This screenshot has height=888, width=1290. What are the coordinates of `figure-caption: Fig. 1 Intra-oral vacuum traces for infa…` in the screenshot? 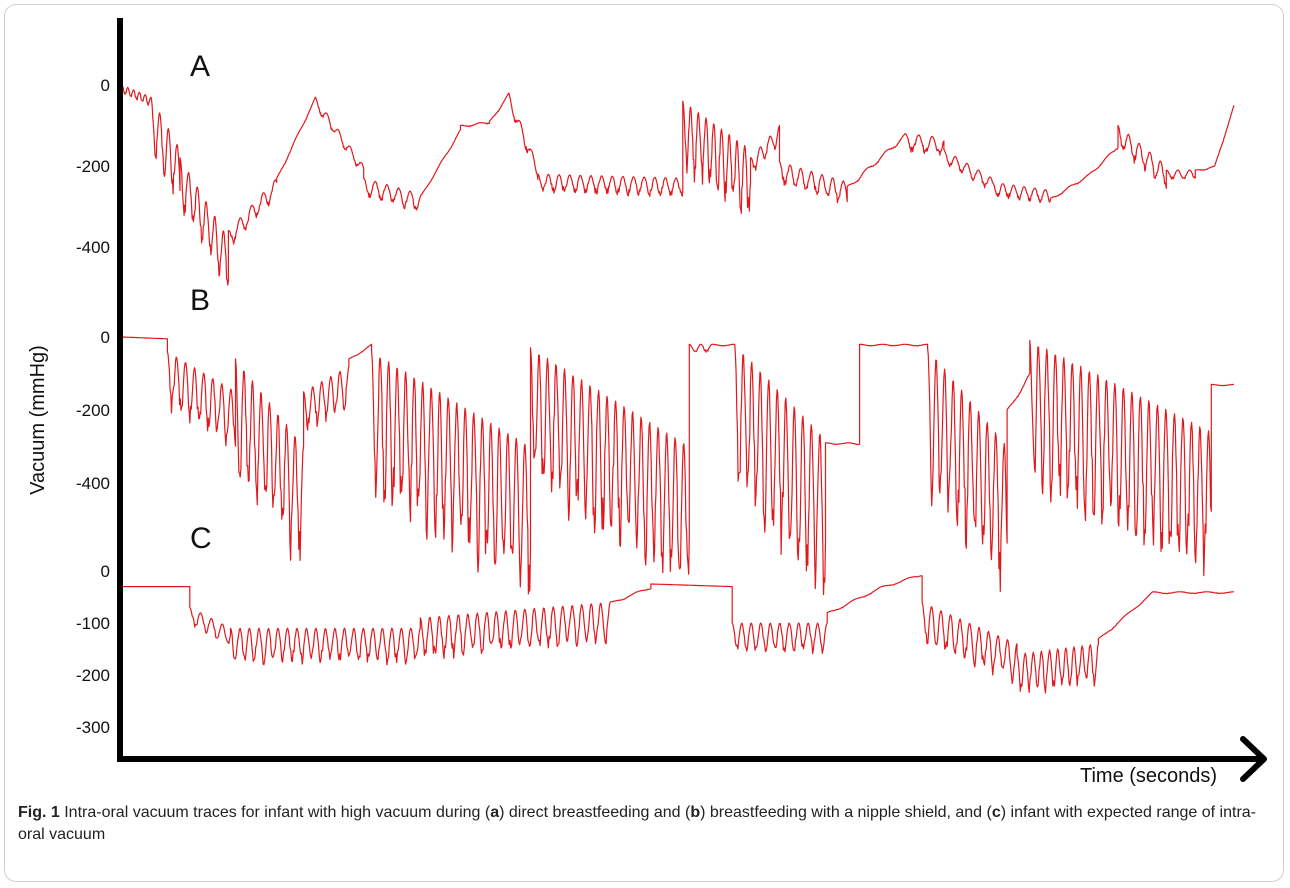 It's located at (643, 824).